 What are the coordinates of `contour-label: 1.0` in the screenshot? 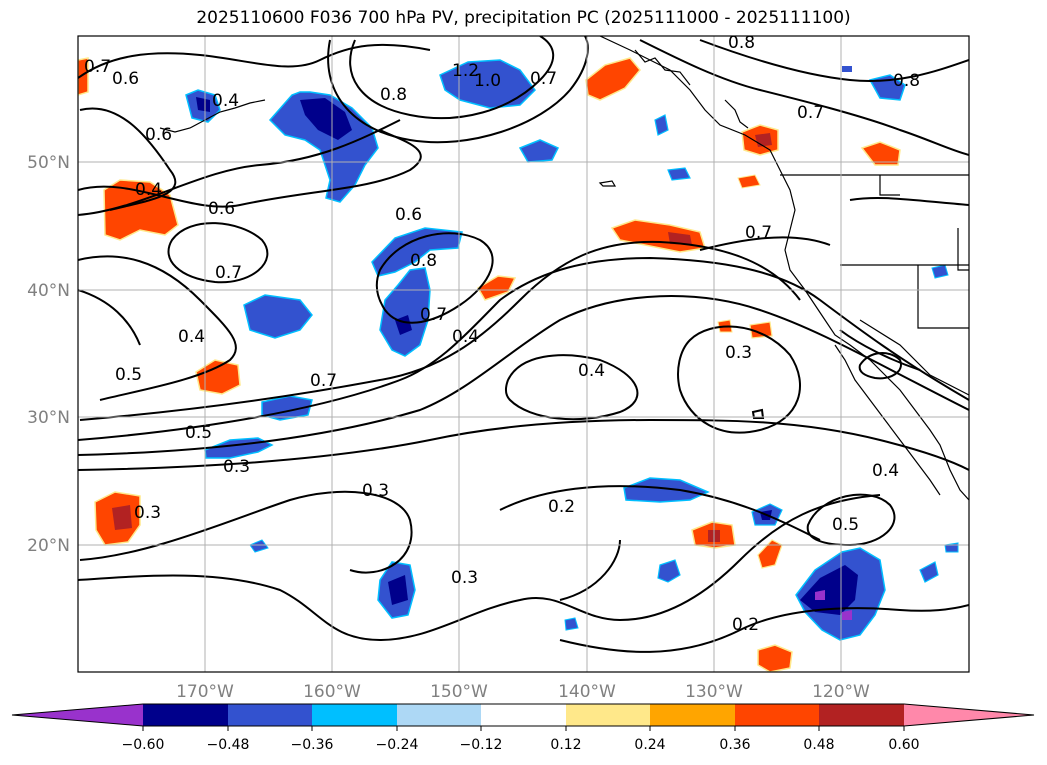 It's located at (487, 81).